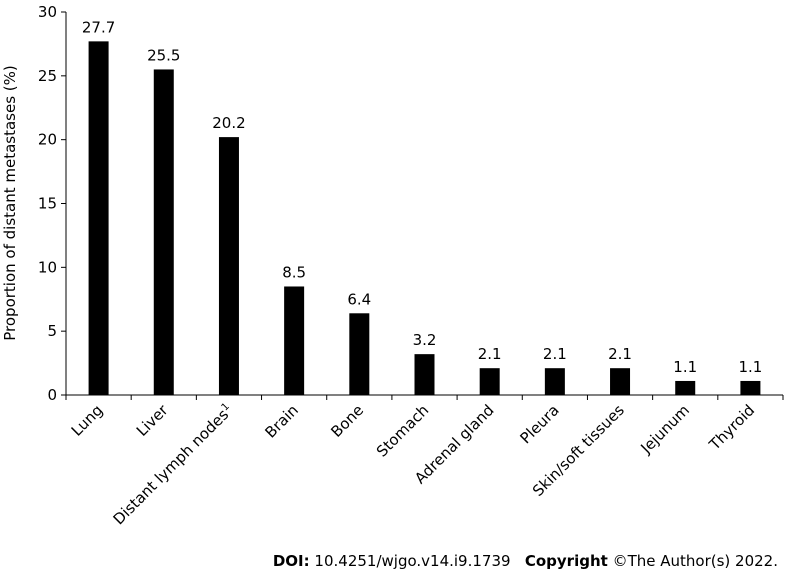  I want to click on y-tick-label: 10, so click(47, 267).